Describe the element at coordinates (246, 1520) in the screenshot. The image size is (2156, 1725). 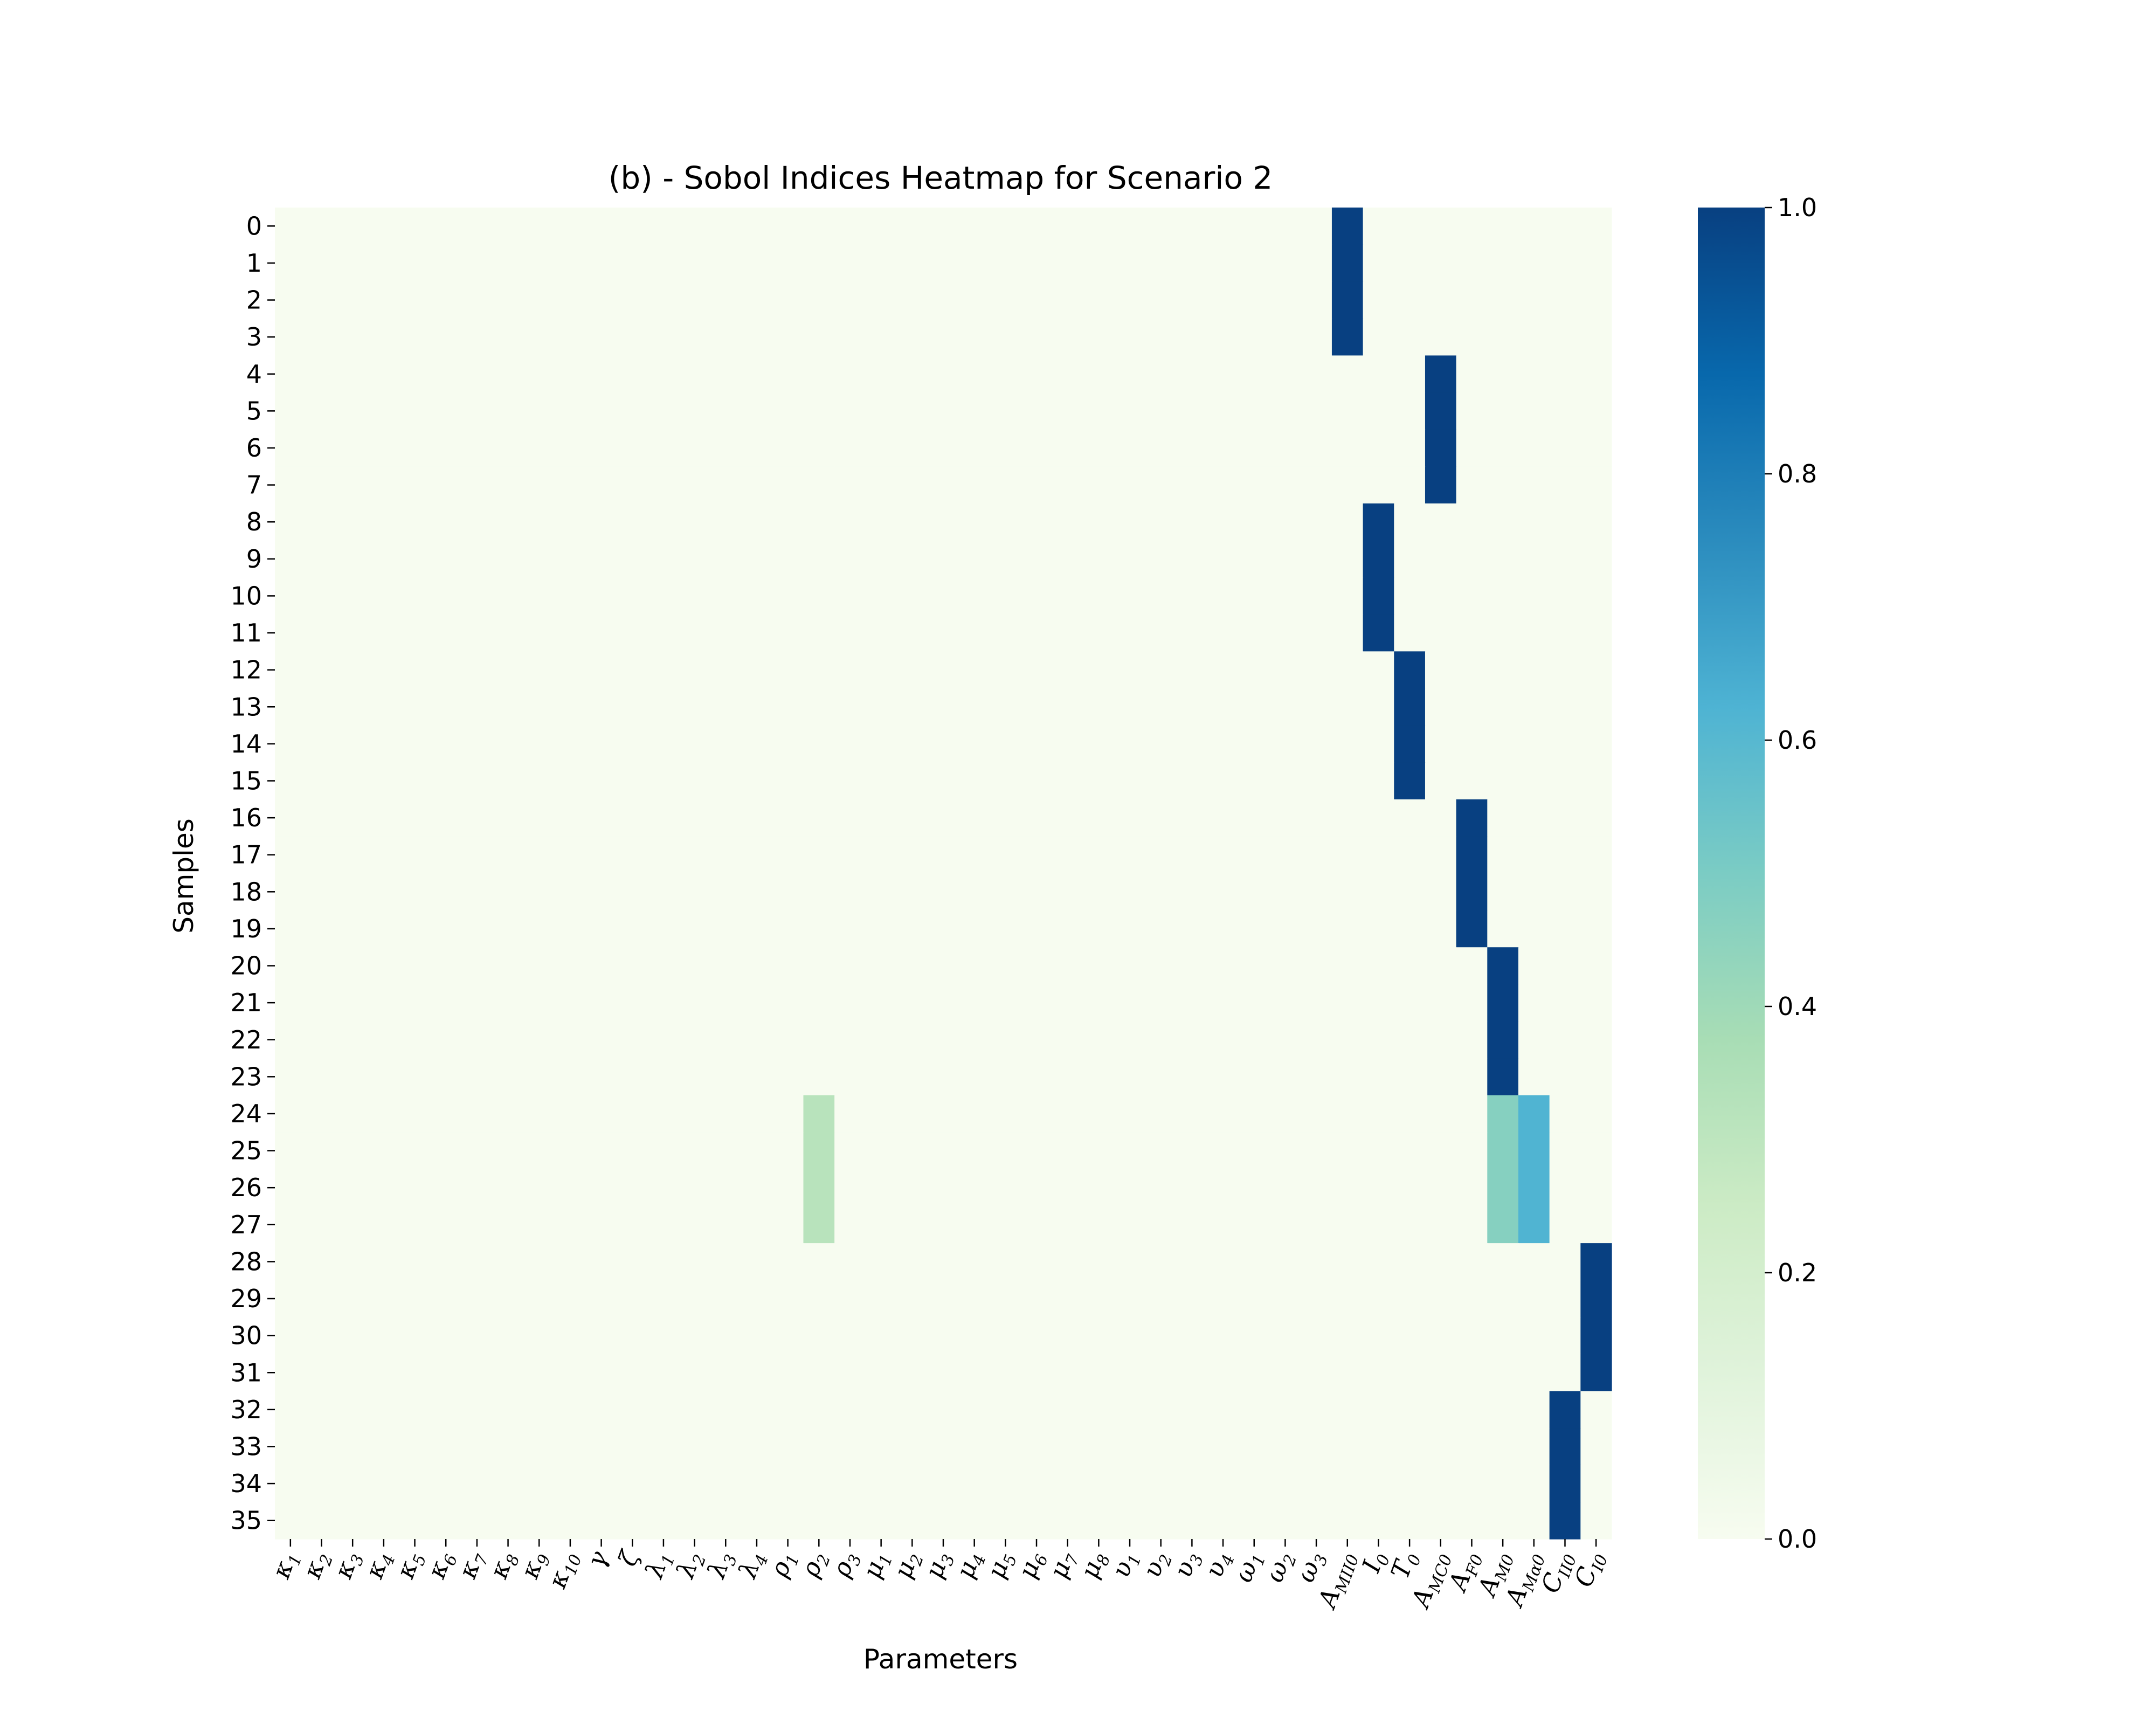
I see `y-tick-label: 35` at that location.